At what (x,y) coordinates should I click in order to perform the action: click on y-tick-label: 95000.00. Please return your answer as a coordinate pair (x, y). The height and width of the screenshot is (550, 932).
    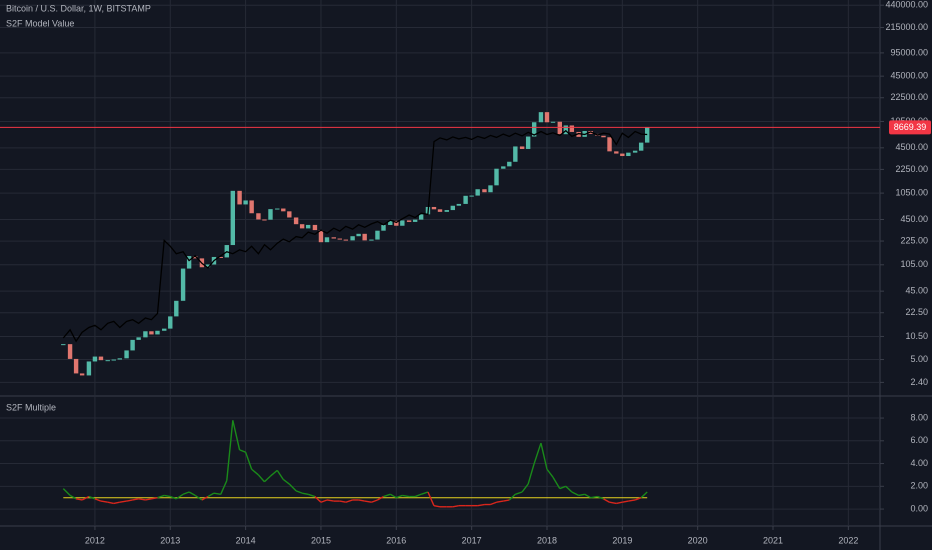
    Looking at the image, I should click on (909, 52).